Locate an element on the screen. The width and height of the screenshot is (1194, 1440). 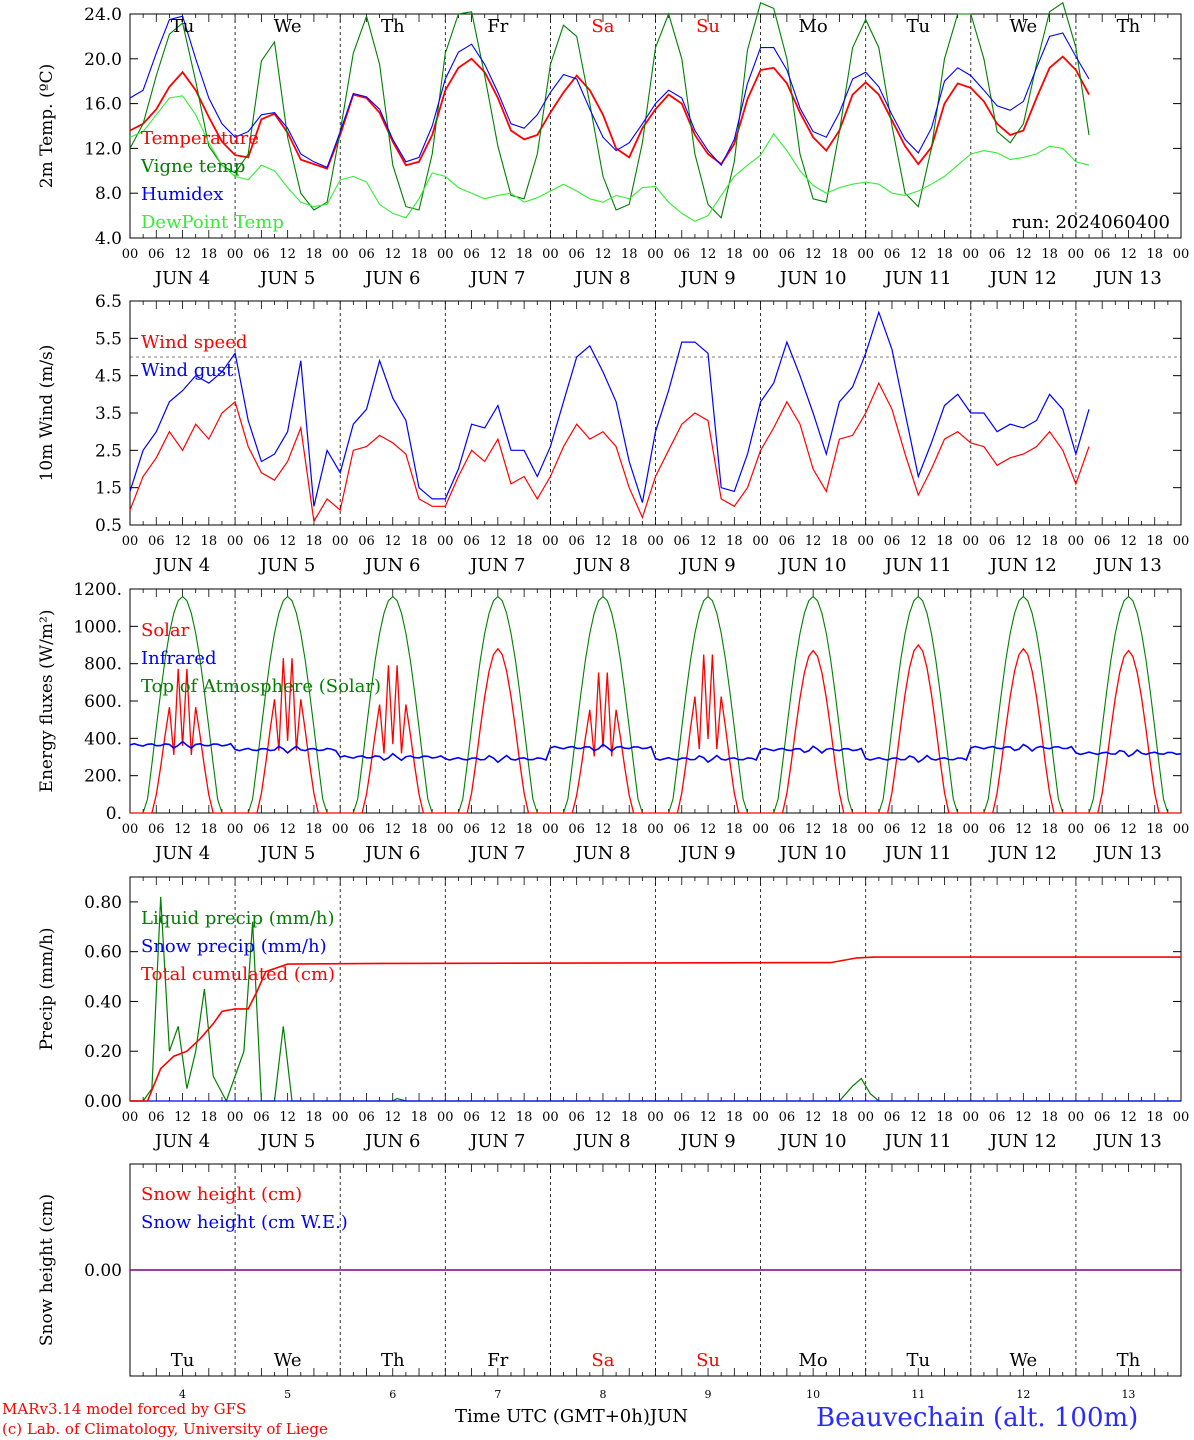
weekday-label: Tu is located at coordinates (183, 26).